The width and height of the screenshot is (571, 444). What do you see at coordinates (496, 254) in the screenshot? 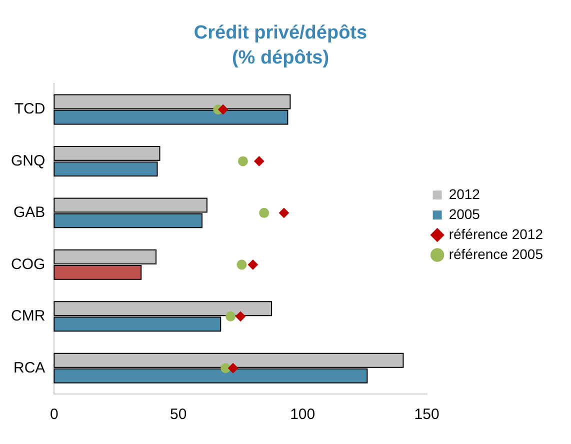
I see `legend-label: référence 2005` at bounding box center [496, 254].